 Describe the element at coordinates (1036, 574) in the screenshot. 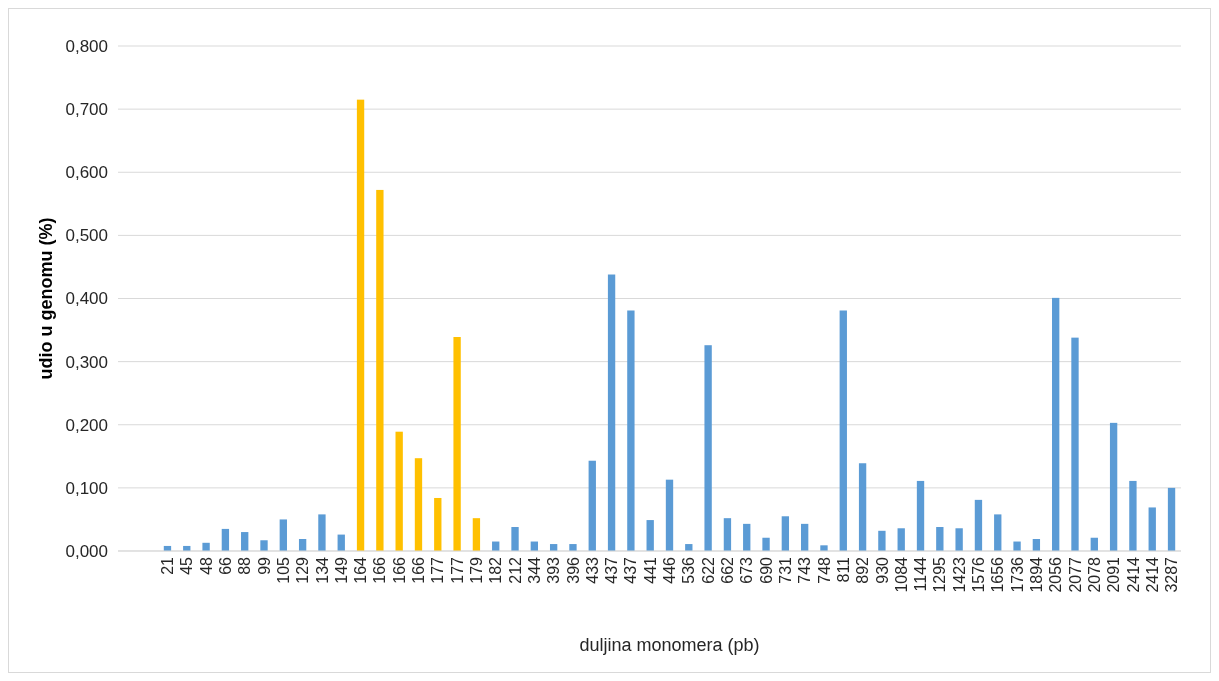

I see `x-tick-label: 1894` at that location.